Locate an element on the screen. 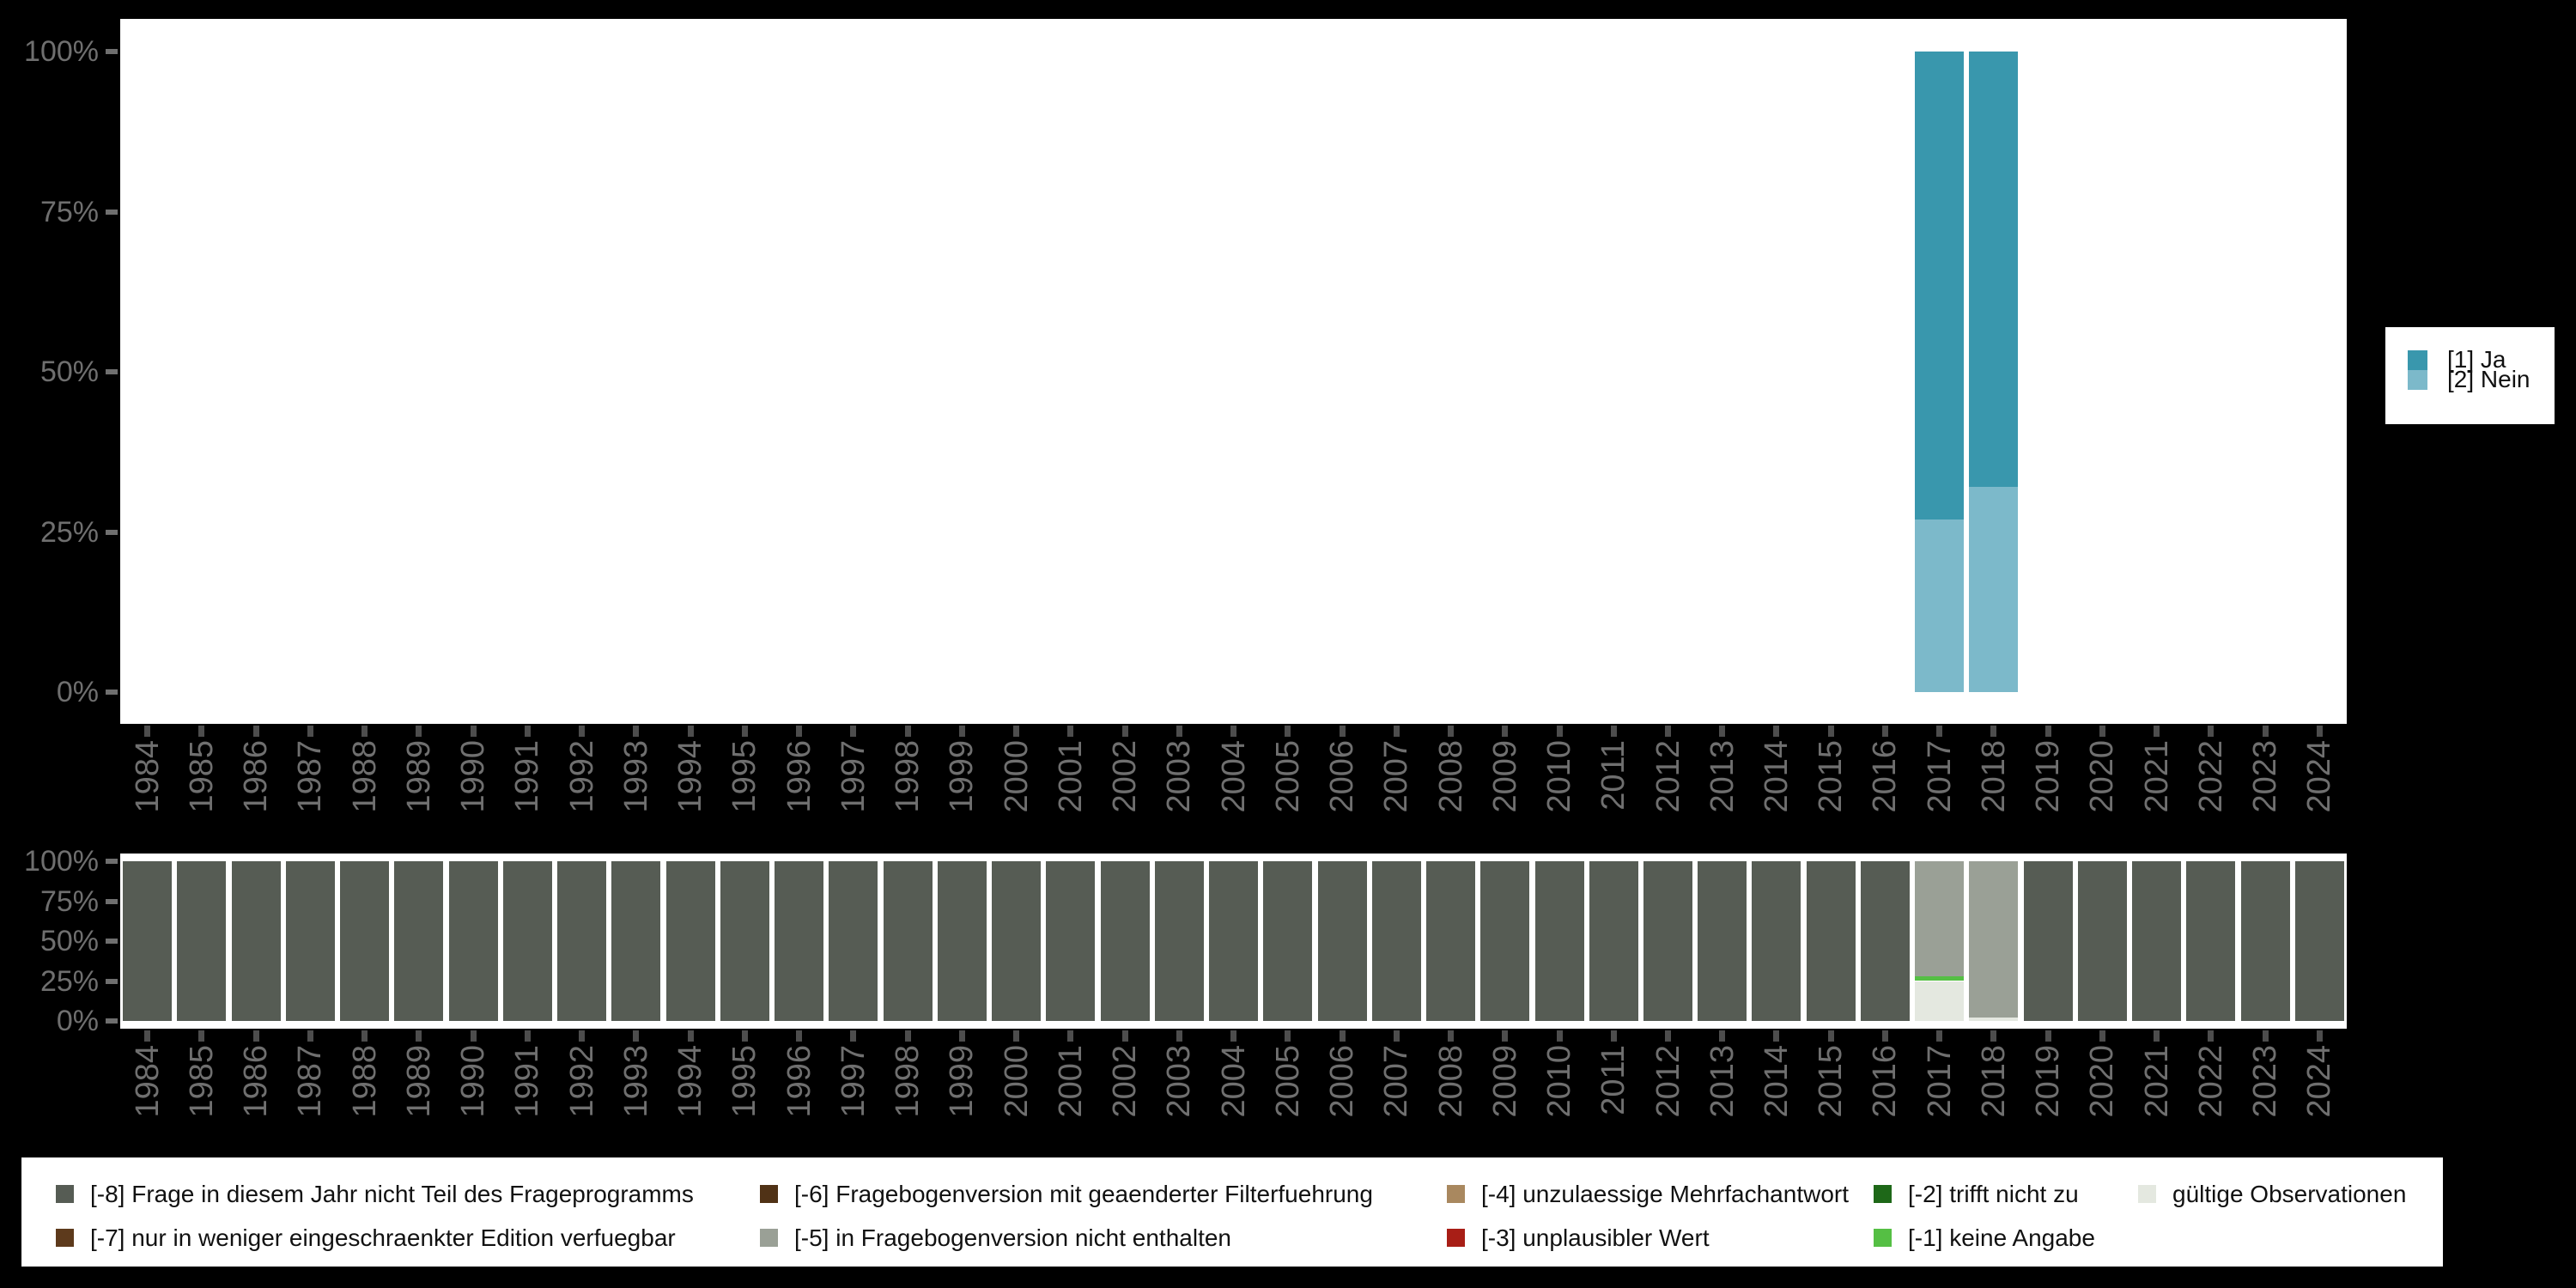  x-axis-tick-label: 1991 is located at coordinates (527, 1081).